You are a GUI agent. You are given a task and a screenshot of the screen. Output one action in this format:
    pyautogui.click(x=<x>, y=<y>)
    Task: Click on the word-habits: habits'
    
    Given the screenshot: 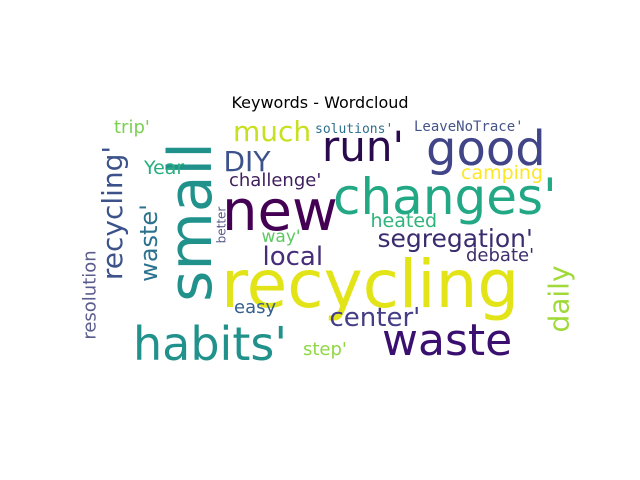 What is the action you would take?
    pyautogui.click(x=210, y=344)
    